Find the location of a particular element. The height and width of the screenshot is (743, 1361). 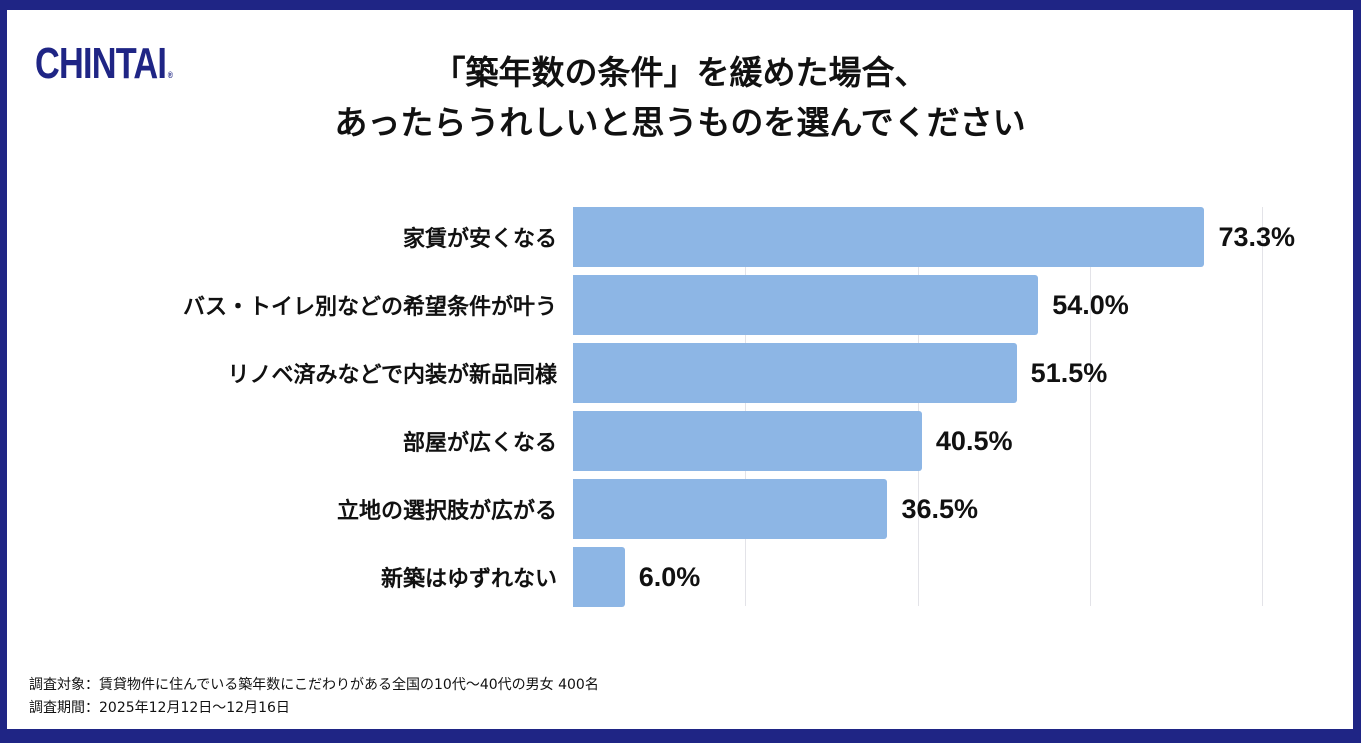

value-label: 6.0% is located at coordinates (669, 576).